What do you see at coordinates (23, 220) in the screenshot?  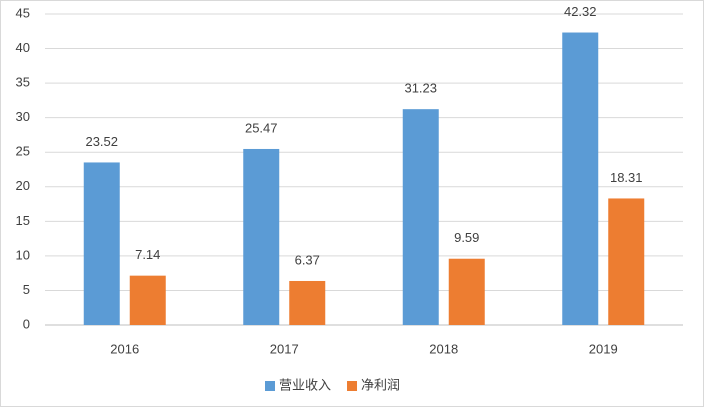 I see `y-tick-label: 15` at bounding box center [23, 220].